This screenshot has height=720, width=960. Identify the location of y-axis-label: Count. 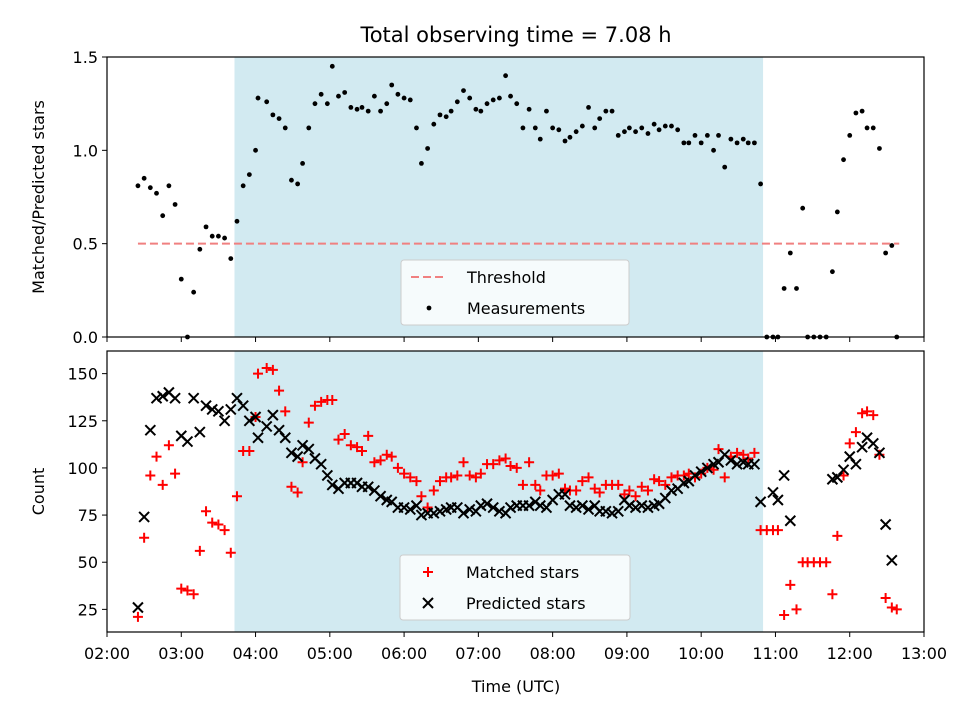
(38, 492).